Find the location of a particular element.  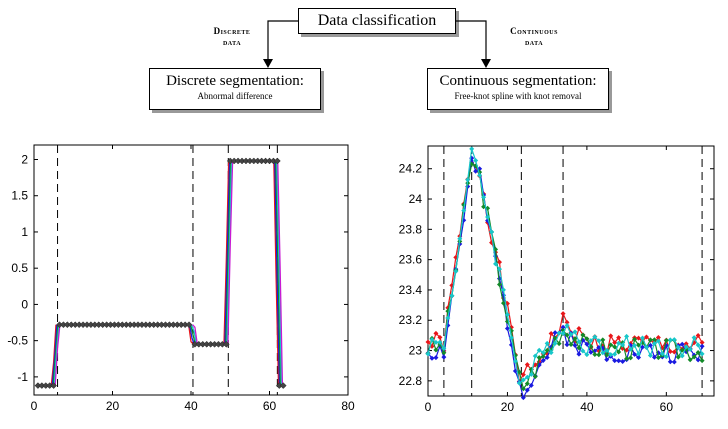

arrow-to-continuous is located at coordinates (471, 40).